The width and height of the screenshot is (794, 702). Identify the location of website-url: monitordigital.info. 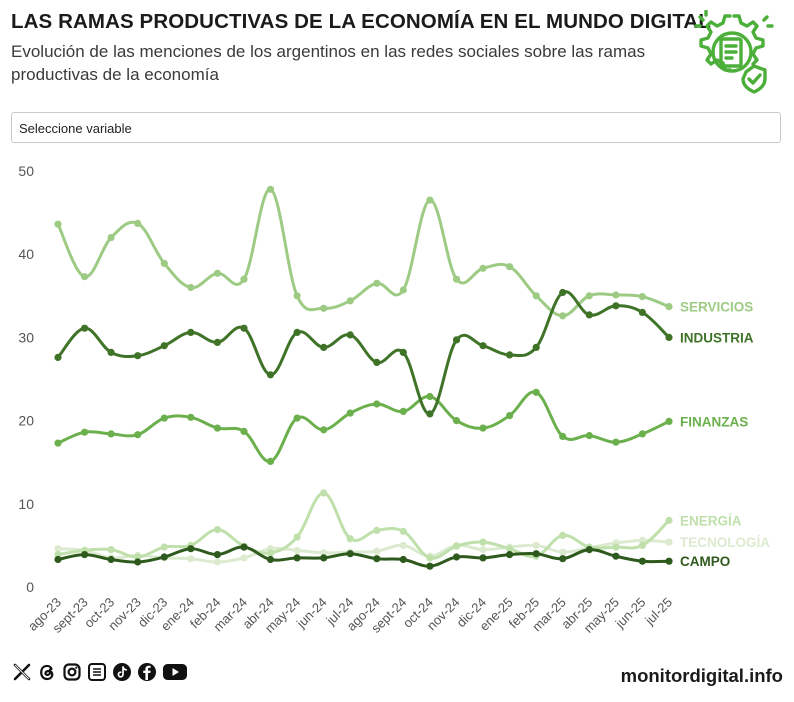
(701, 675).